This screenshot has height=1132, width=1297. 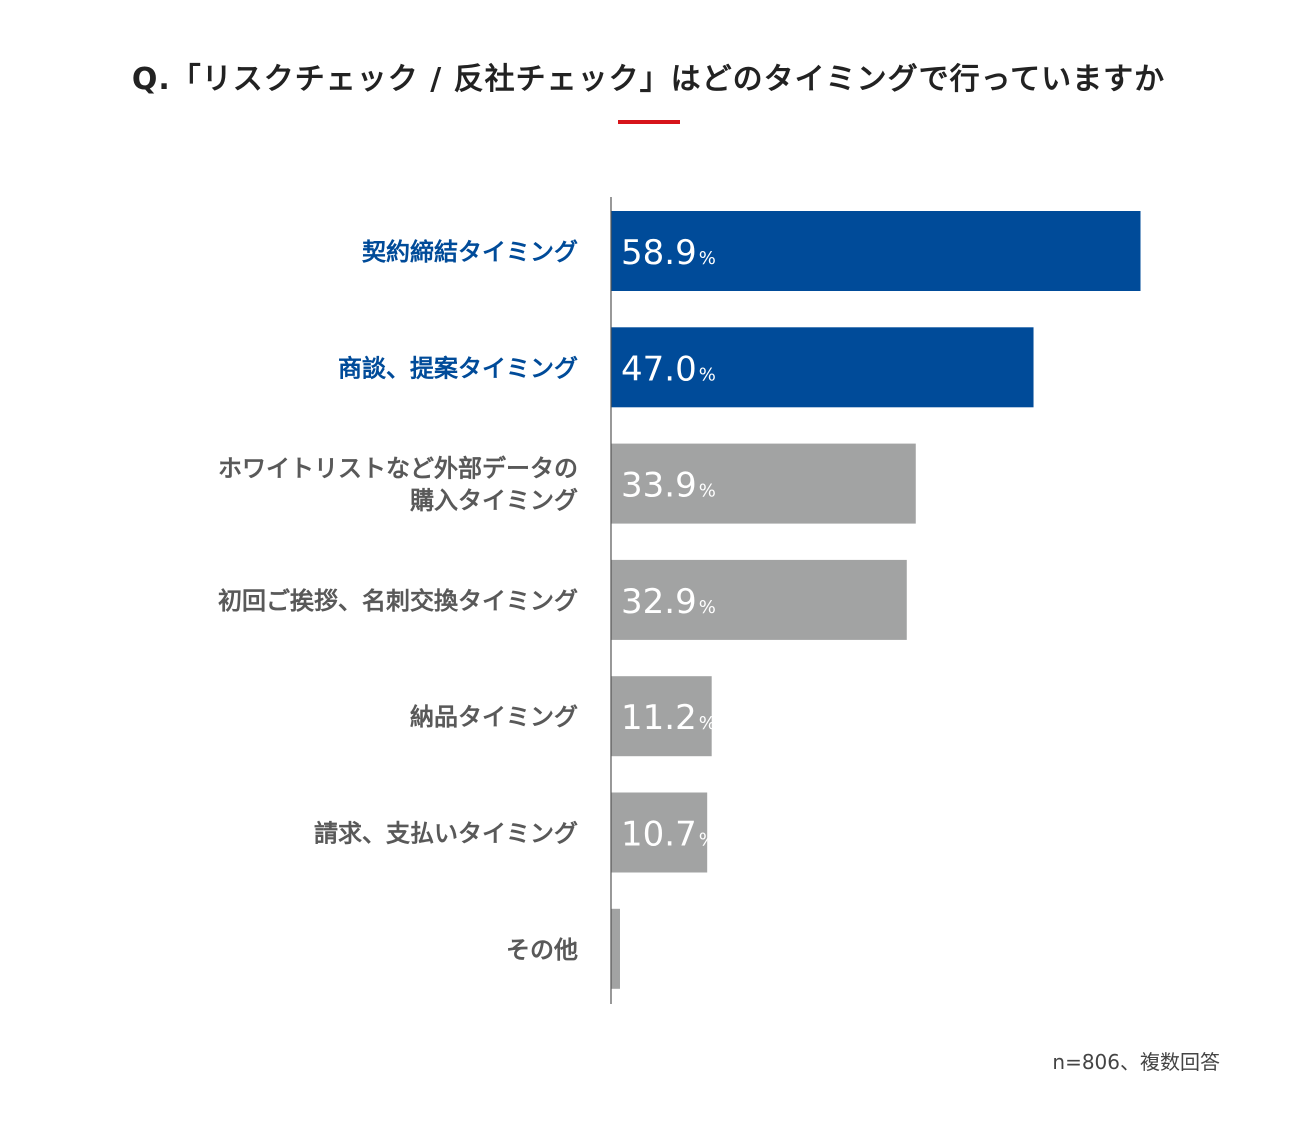 I want to click on category-label: 初回ご挨拶、名刺交換タイミング, so click(x=398, y=601).